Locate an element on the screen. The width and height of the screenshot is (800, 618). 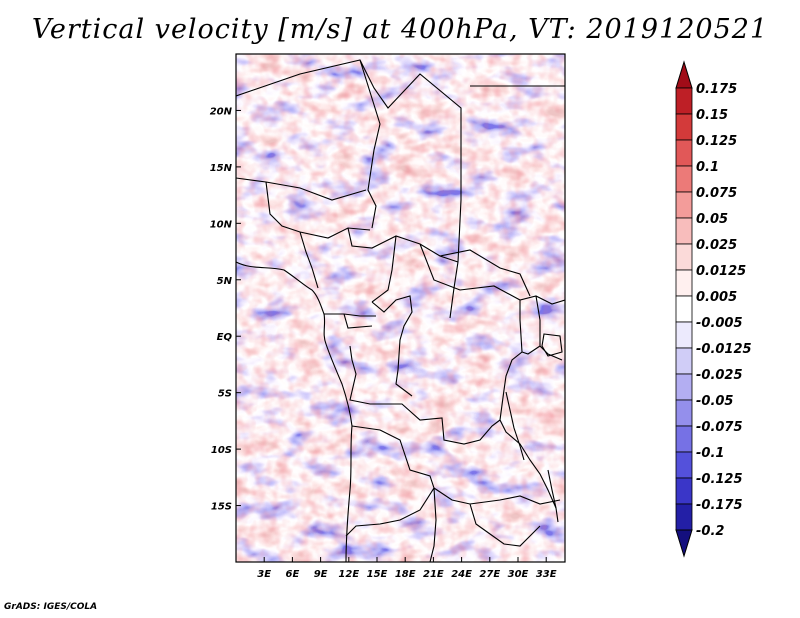
y-tick-label: 5N is located at coordinates (225, 281).